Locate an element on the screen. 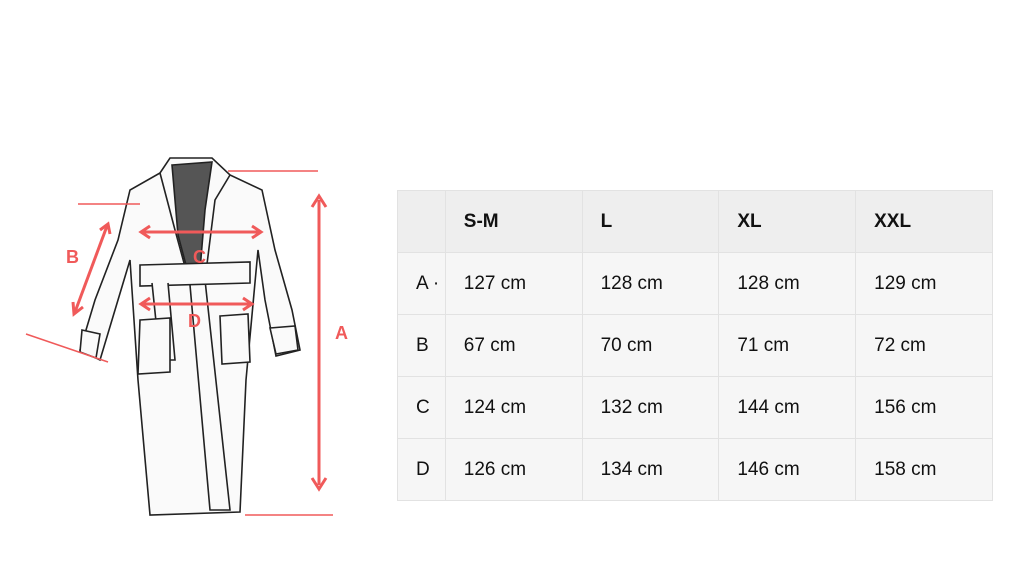 This screenshot has height=564, width=1024. cell: 158 cm is located at coordinates (924, 469).